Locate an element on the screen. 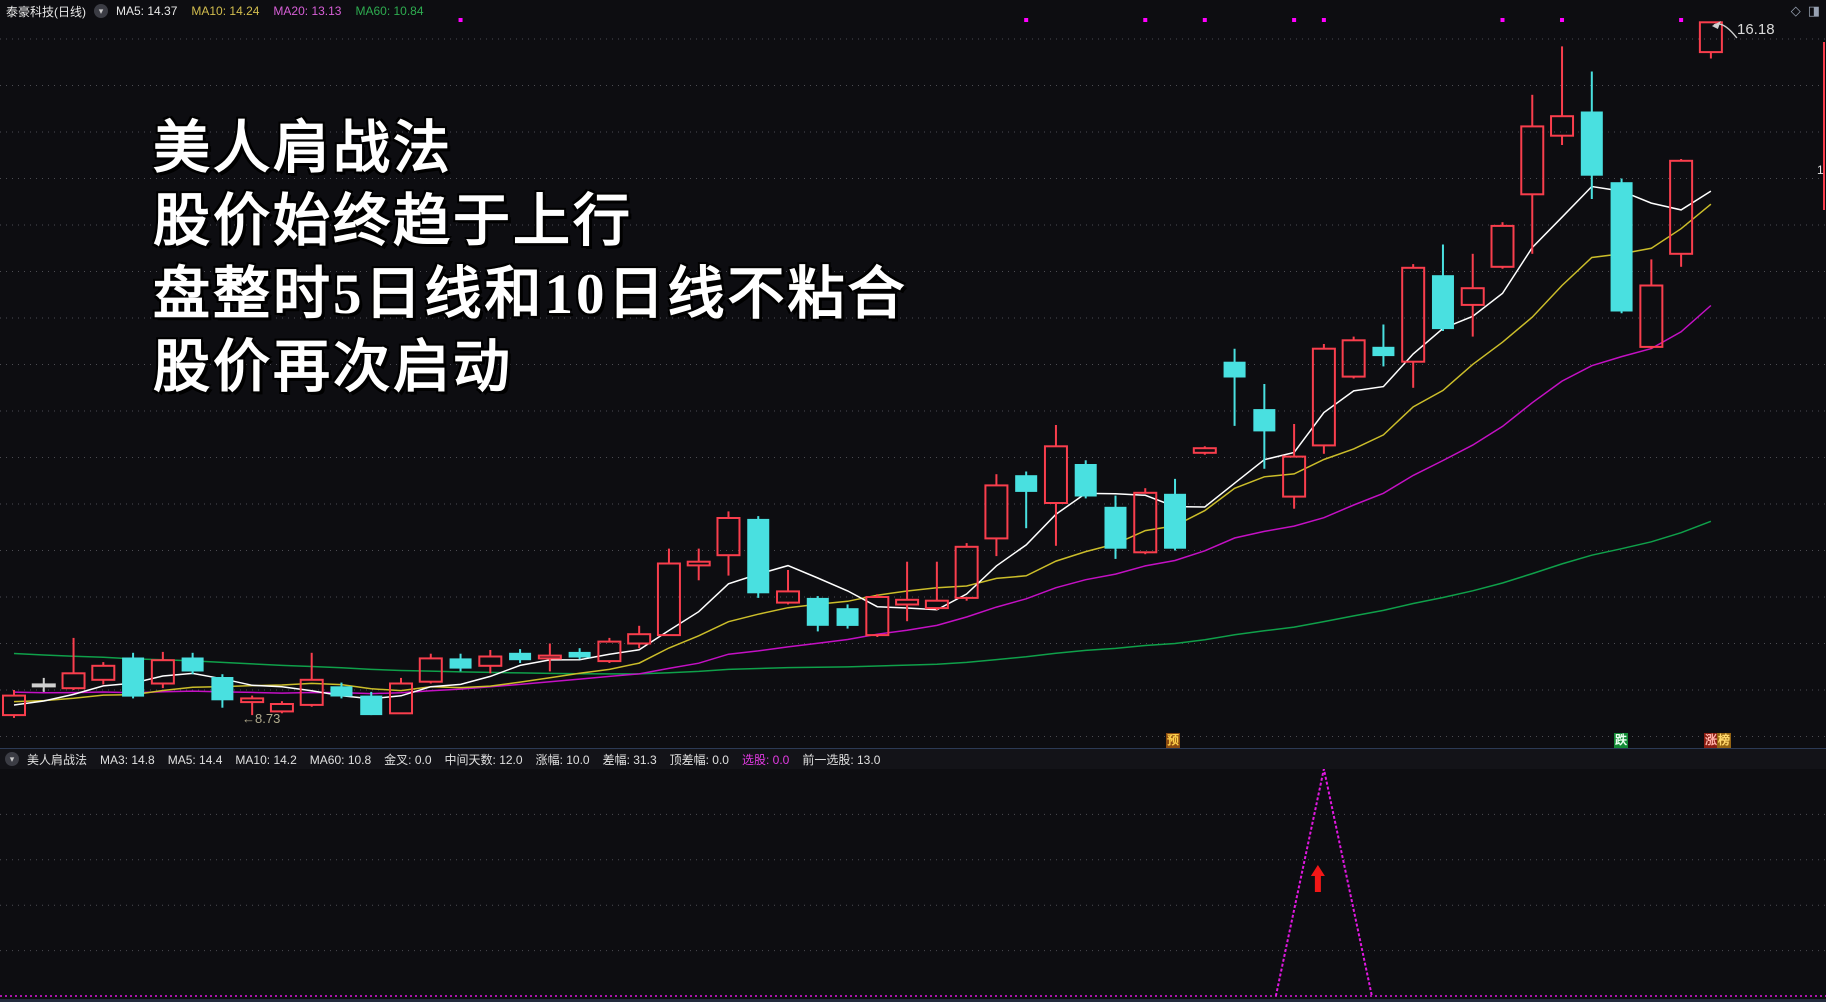 This screenshot has height=1002, width=1826. high-annotation-arrowhead is located at coordinates (1716, 25).